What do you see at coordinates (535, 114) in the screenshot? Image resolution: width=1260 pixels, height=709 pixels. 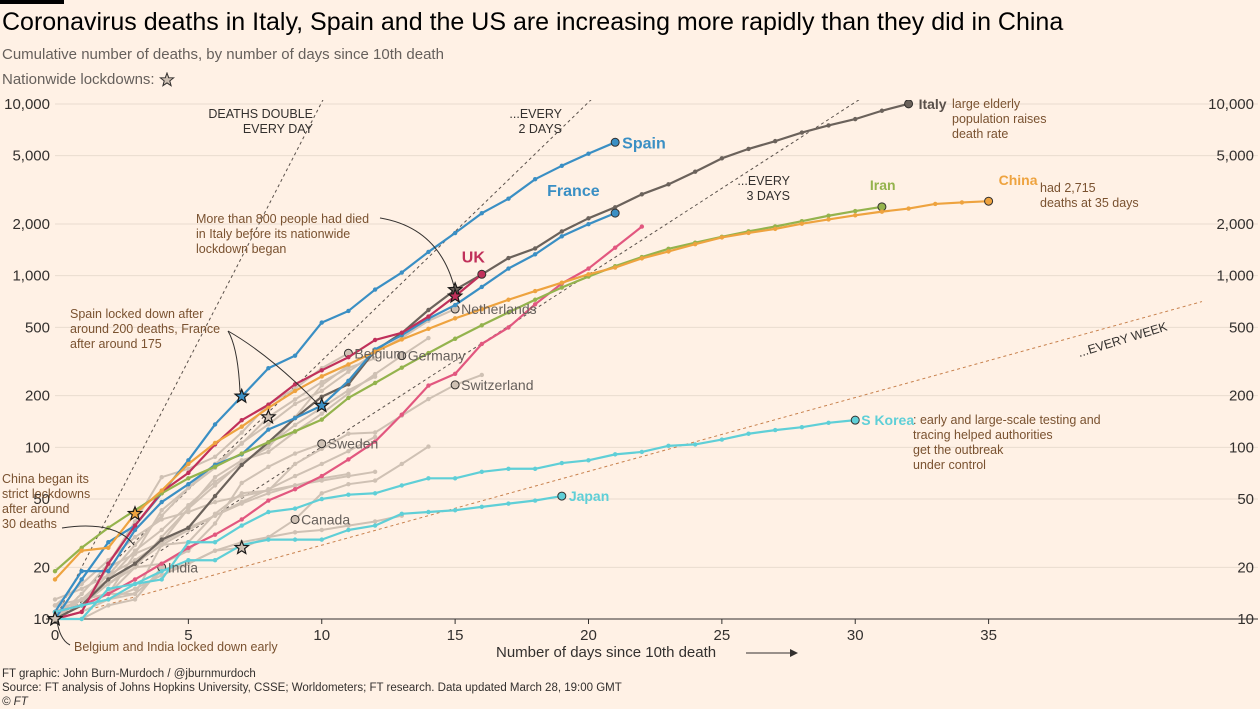 I see `reference-line-label-text: ...EVERY` at bounding box center [535, 114].